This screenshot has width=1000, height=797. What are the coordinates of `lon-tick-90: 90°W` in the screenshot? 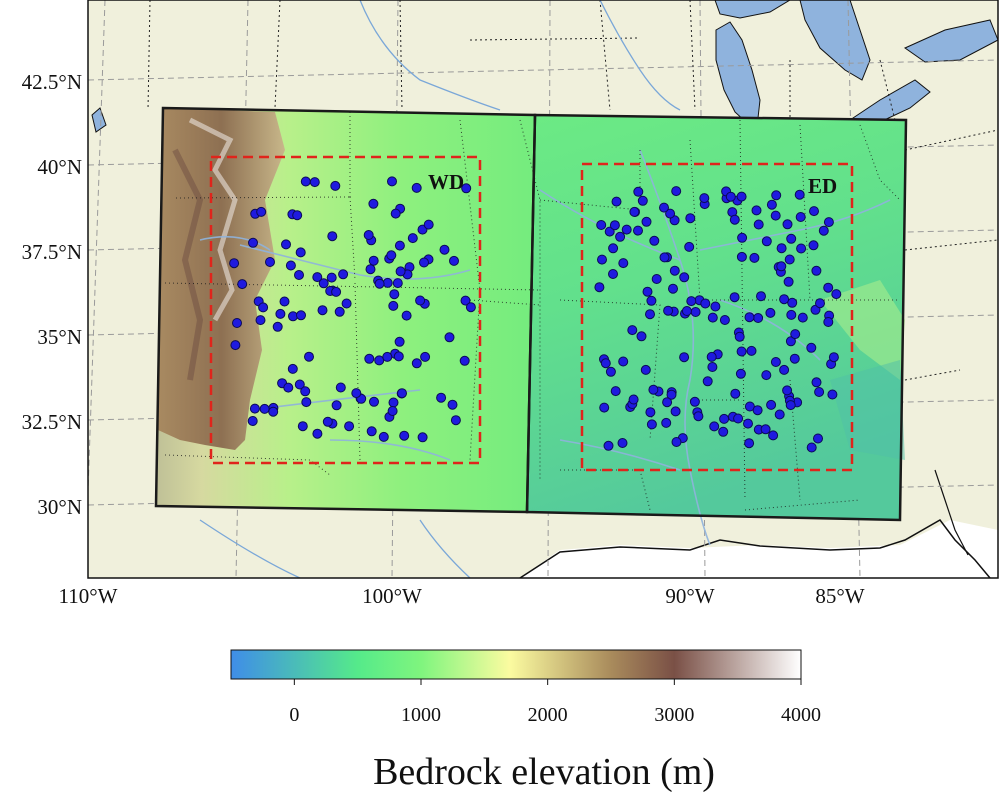 It's located at (689, 596).